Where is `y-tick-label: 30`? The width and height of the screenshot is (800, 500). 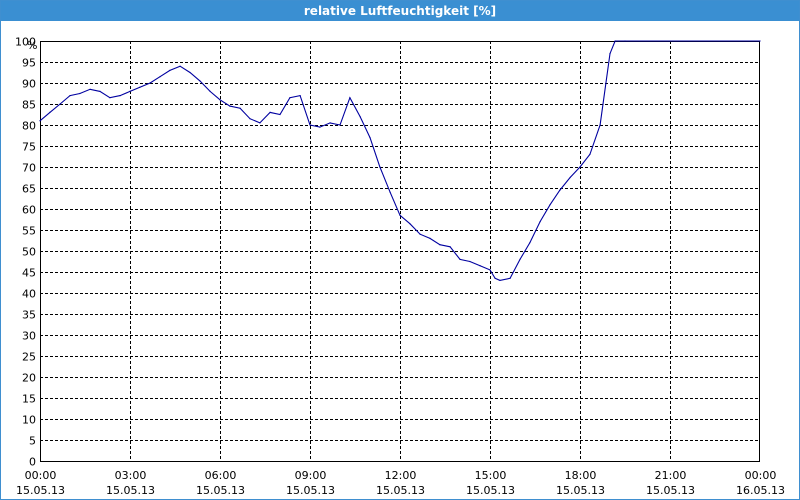 y-tick-label: 30 is located at coordinates (29, 336).